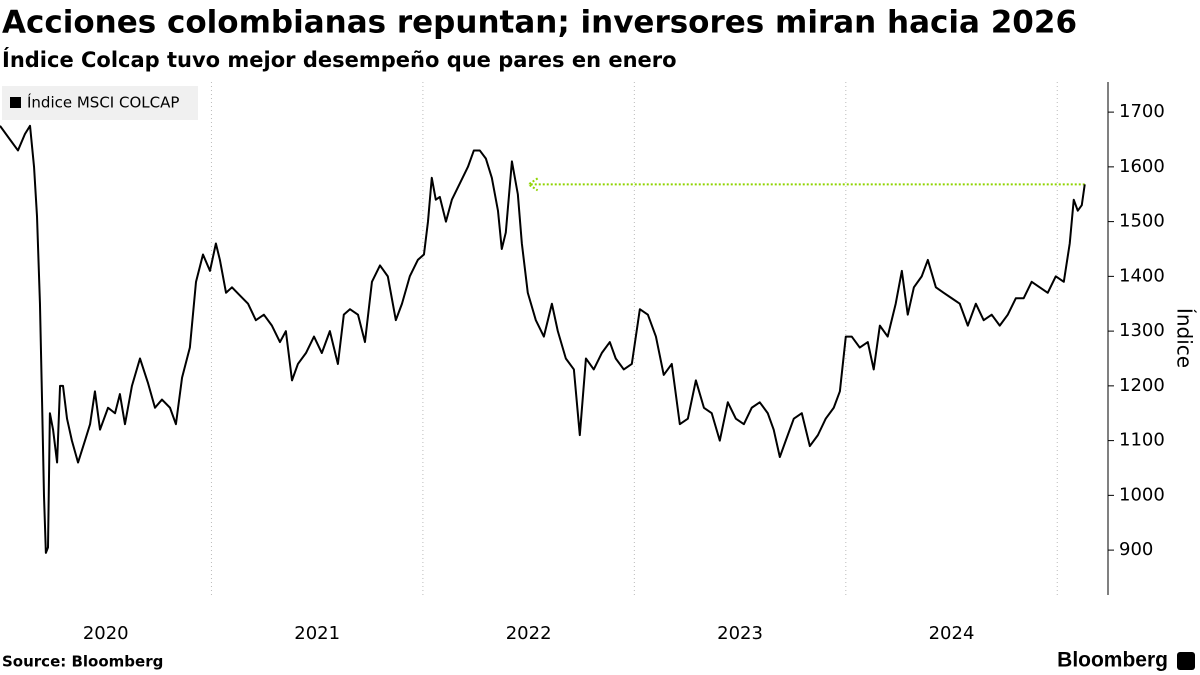  I want to click on legend-label: Índice MSCI COLCAP, so click(103, 102).